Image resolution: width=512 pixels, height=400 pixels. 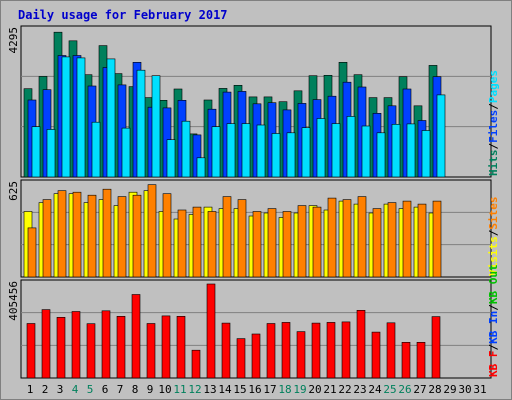 I want to click on x-tick-label-13: 13, so click(x=209, y=389).